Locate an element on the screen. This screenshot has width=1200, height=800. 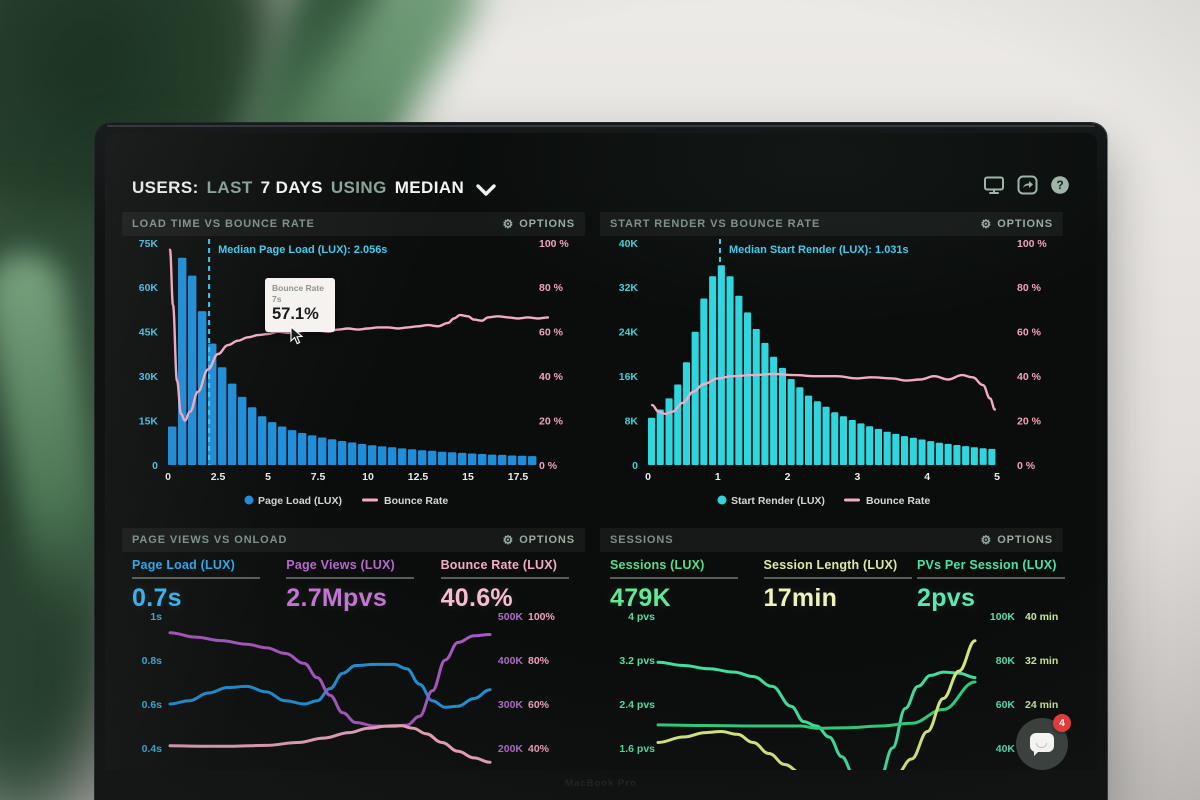
metric-value: 17min is located at coordinates (800, 598).